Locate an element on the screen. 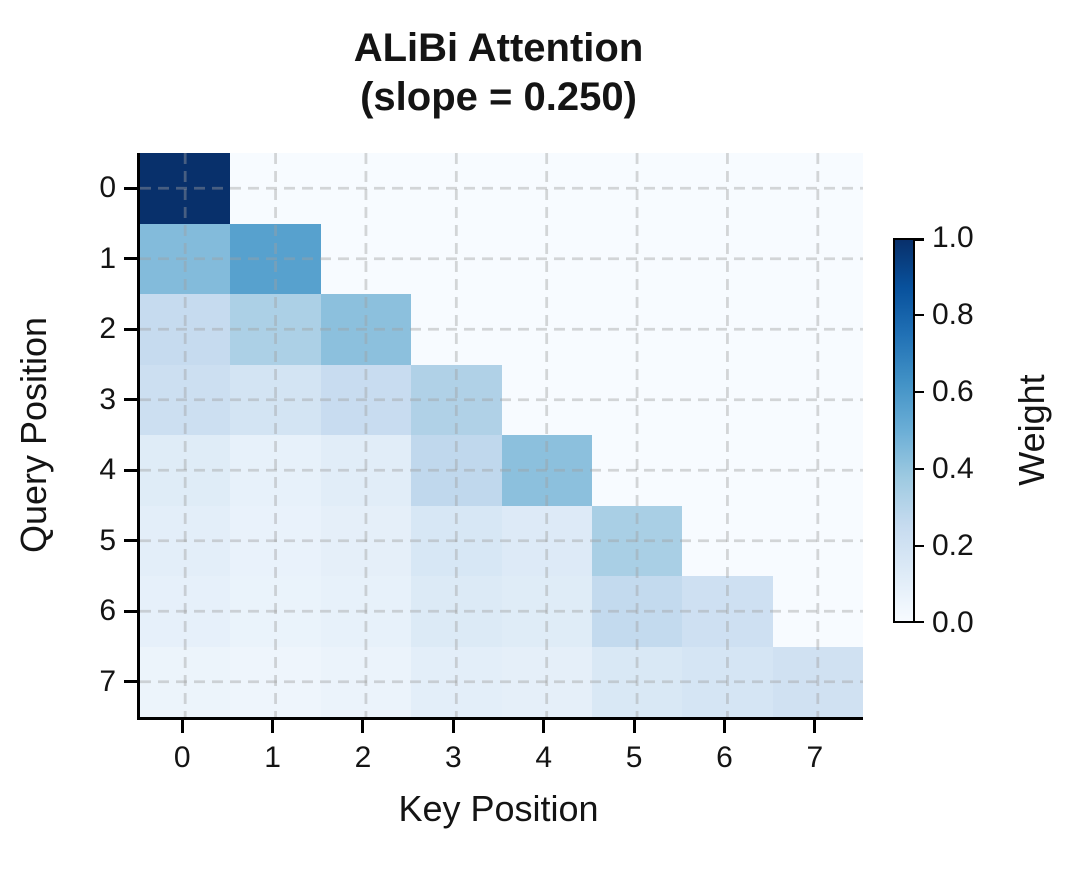 The image size is (1083, 874). x-tick-label: 7 is located at coordinates (815, 757).